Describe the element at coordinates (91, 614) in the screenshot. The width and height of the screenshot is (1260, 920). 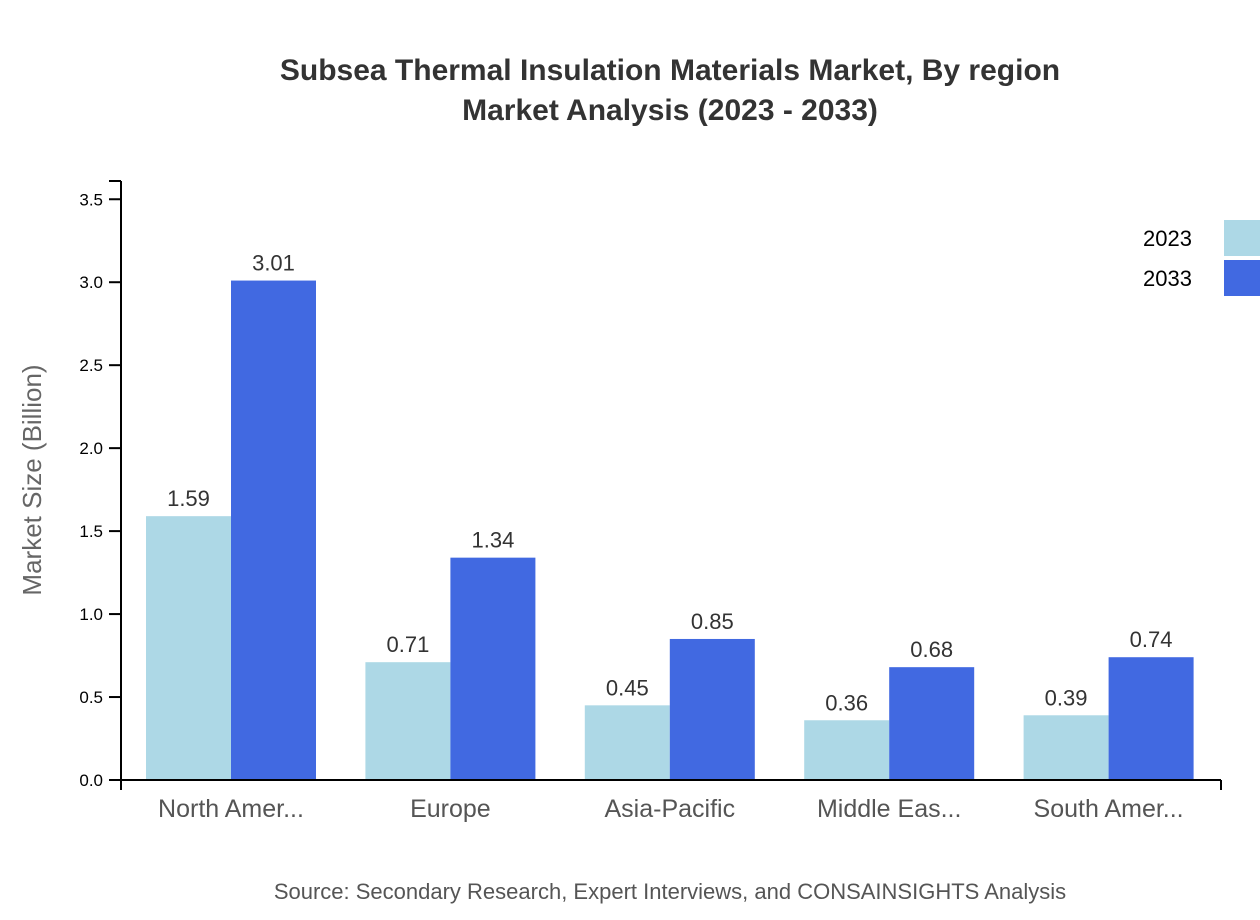
I see `y-tick-label: 1.0` at that location.